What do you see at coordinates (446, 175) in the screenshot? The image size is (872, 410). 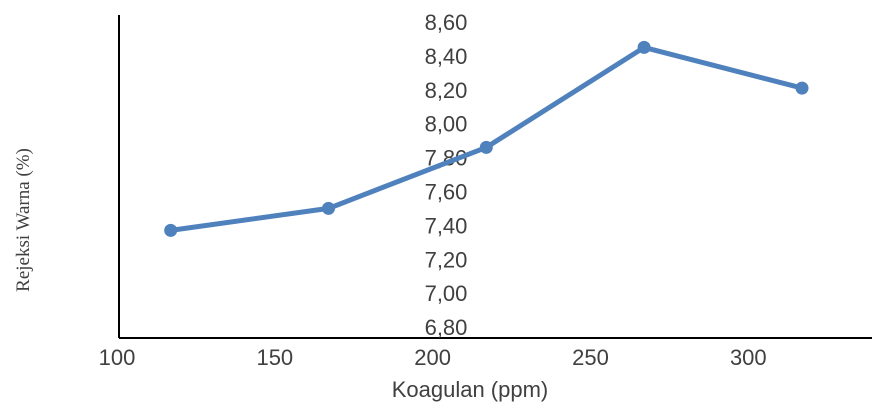 I see `y-tick-labels: 6,807,007,207,407,607,808,008,208,408,60` at bounding box center [446, 175].